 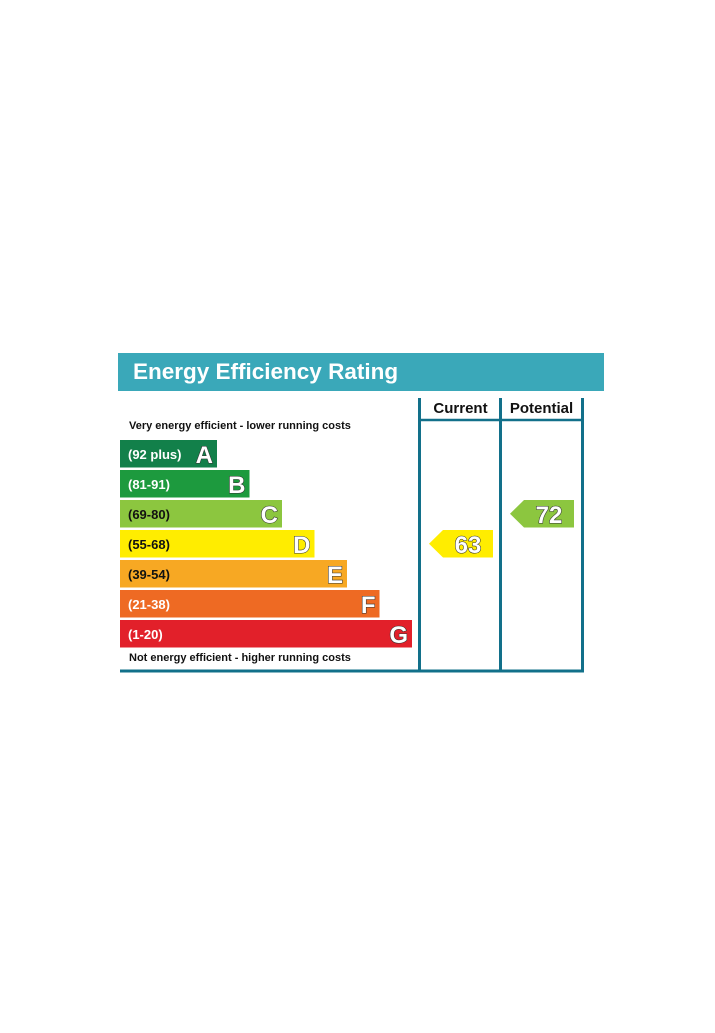 I want to click on band-g-bar, so click(x=266, y=634).